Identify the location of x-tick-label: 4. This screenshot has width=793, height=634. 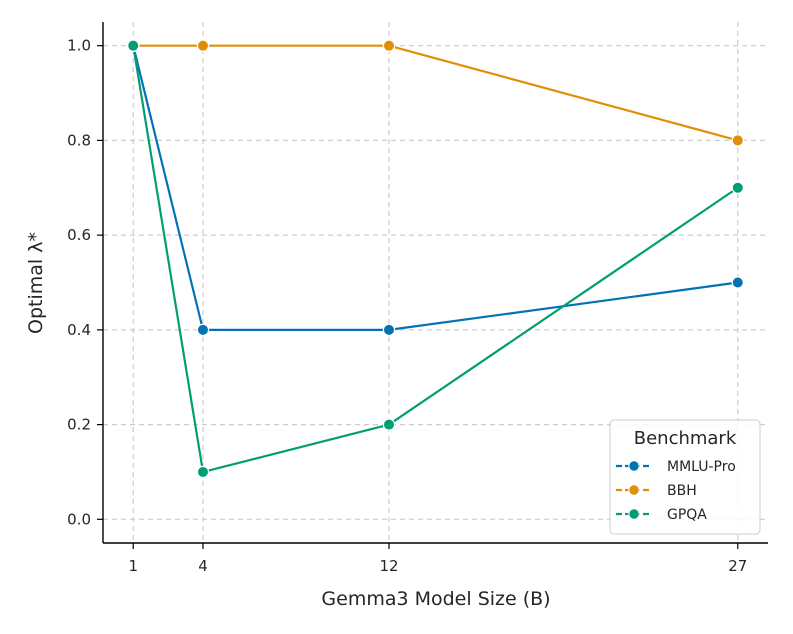
(203, 566).